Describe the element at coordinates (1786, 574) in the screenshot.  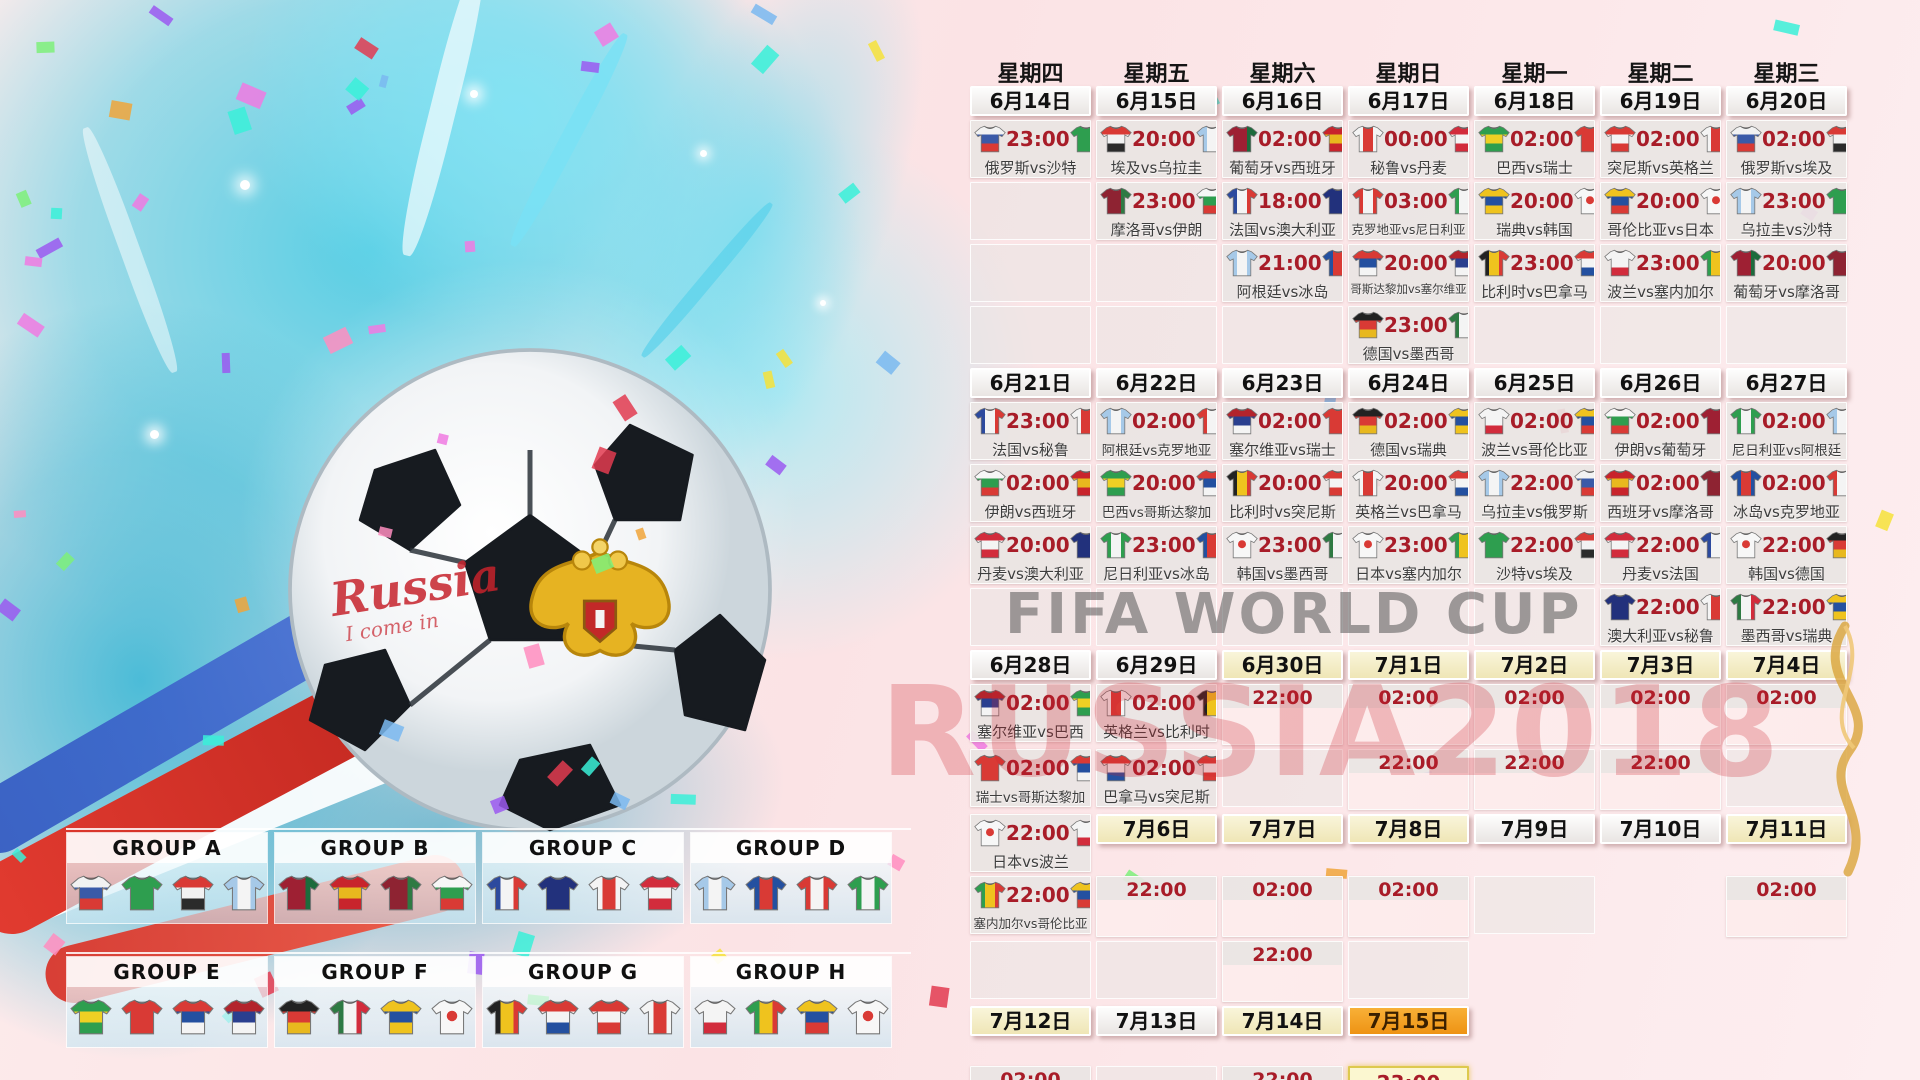
I see `match-teams: 韩国vs德国` at that location.